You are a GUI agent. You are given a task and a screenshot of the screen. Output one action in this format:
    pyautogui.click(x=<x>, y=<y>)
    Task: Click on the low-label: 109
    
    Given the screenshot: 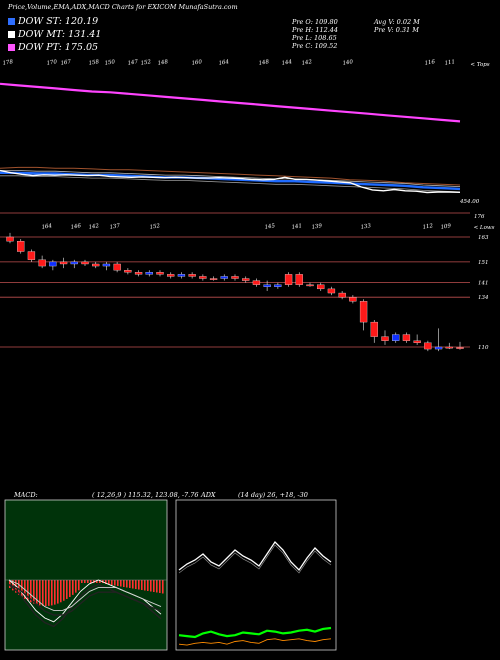 What is the action you would take?
    pyautogui.click(x=446, y=227)
    